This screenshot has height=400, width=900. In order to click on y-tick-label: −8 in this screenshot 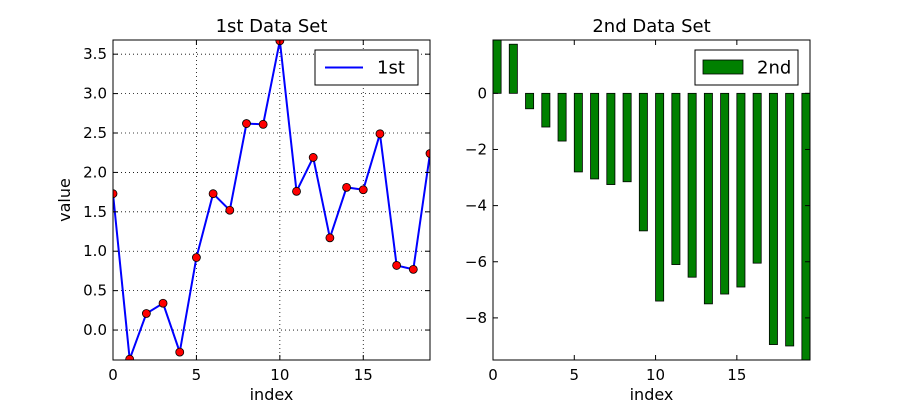, I will do `click(476, 318)`.